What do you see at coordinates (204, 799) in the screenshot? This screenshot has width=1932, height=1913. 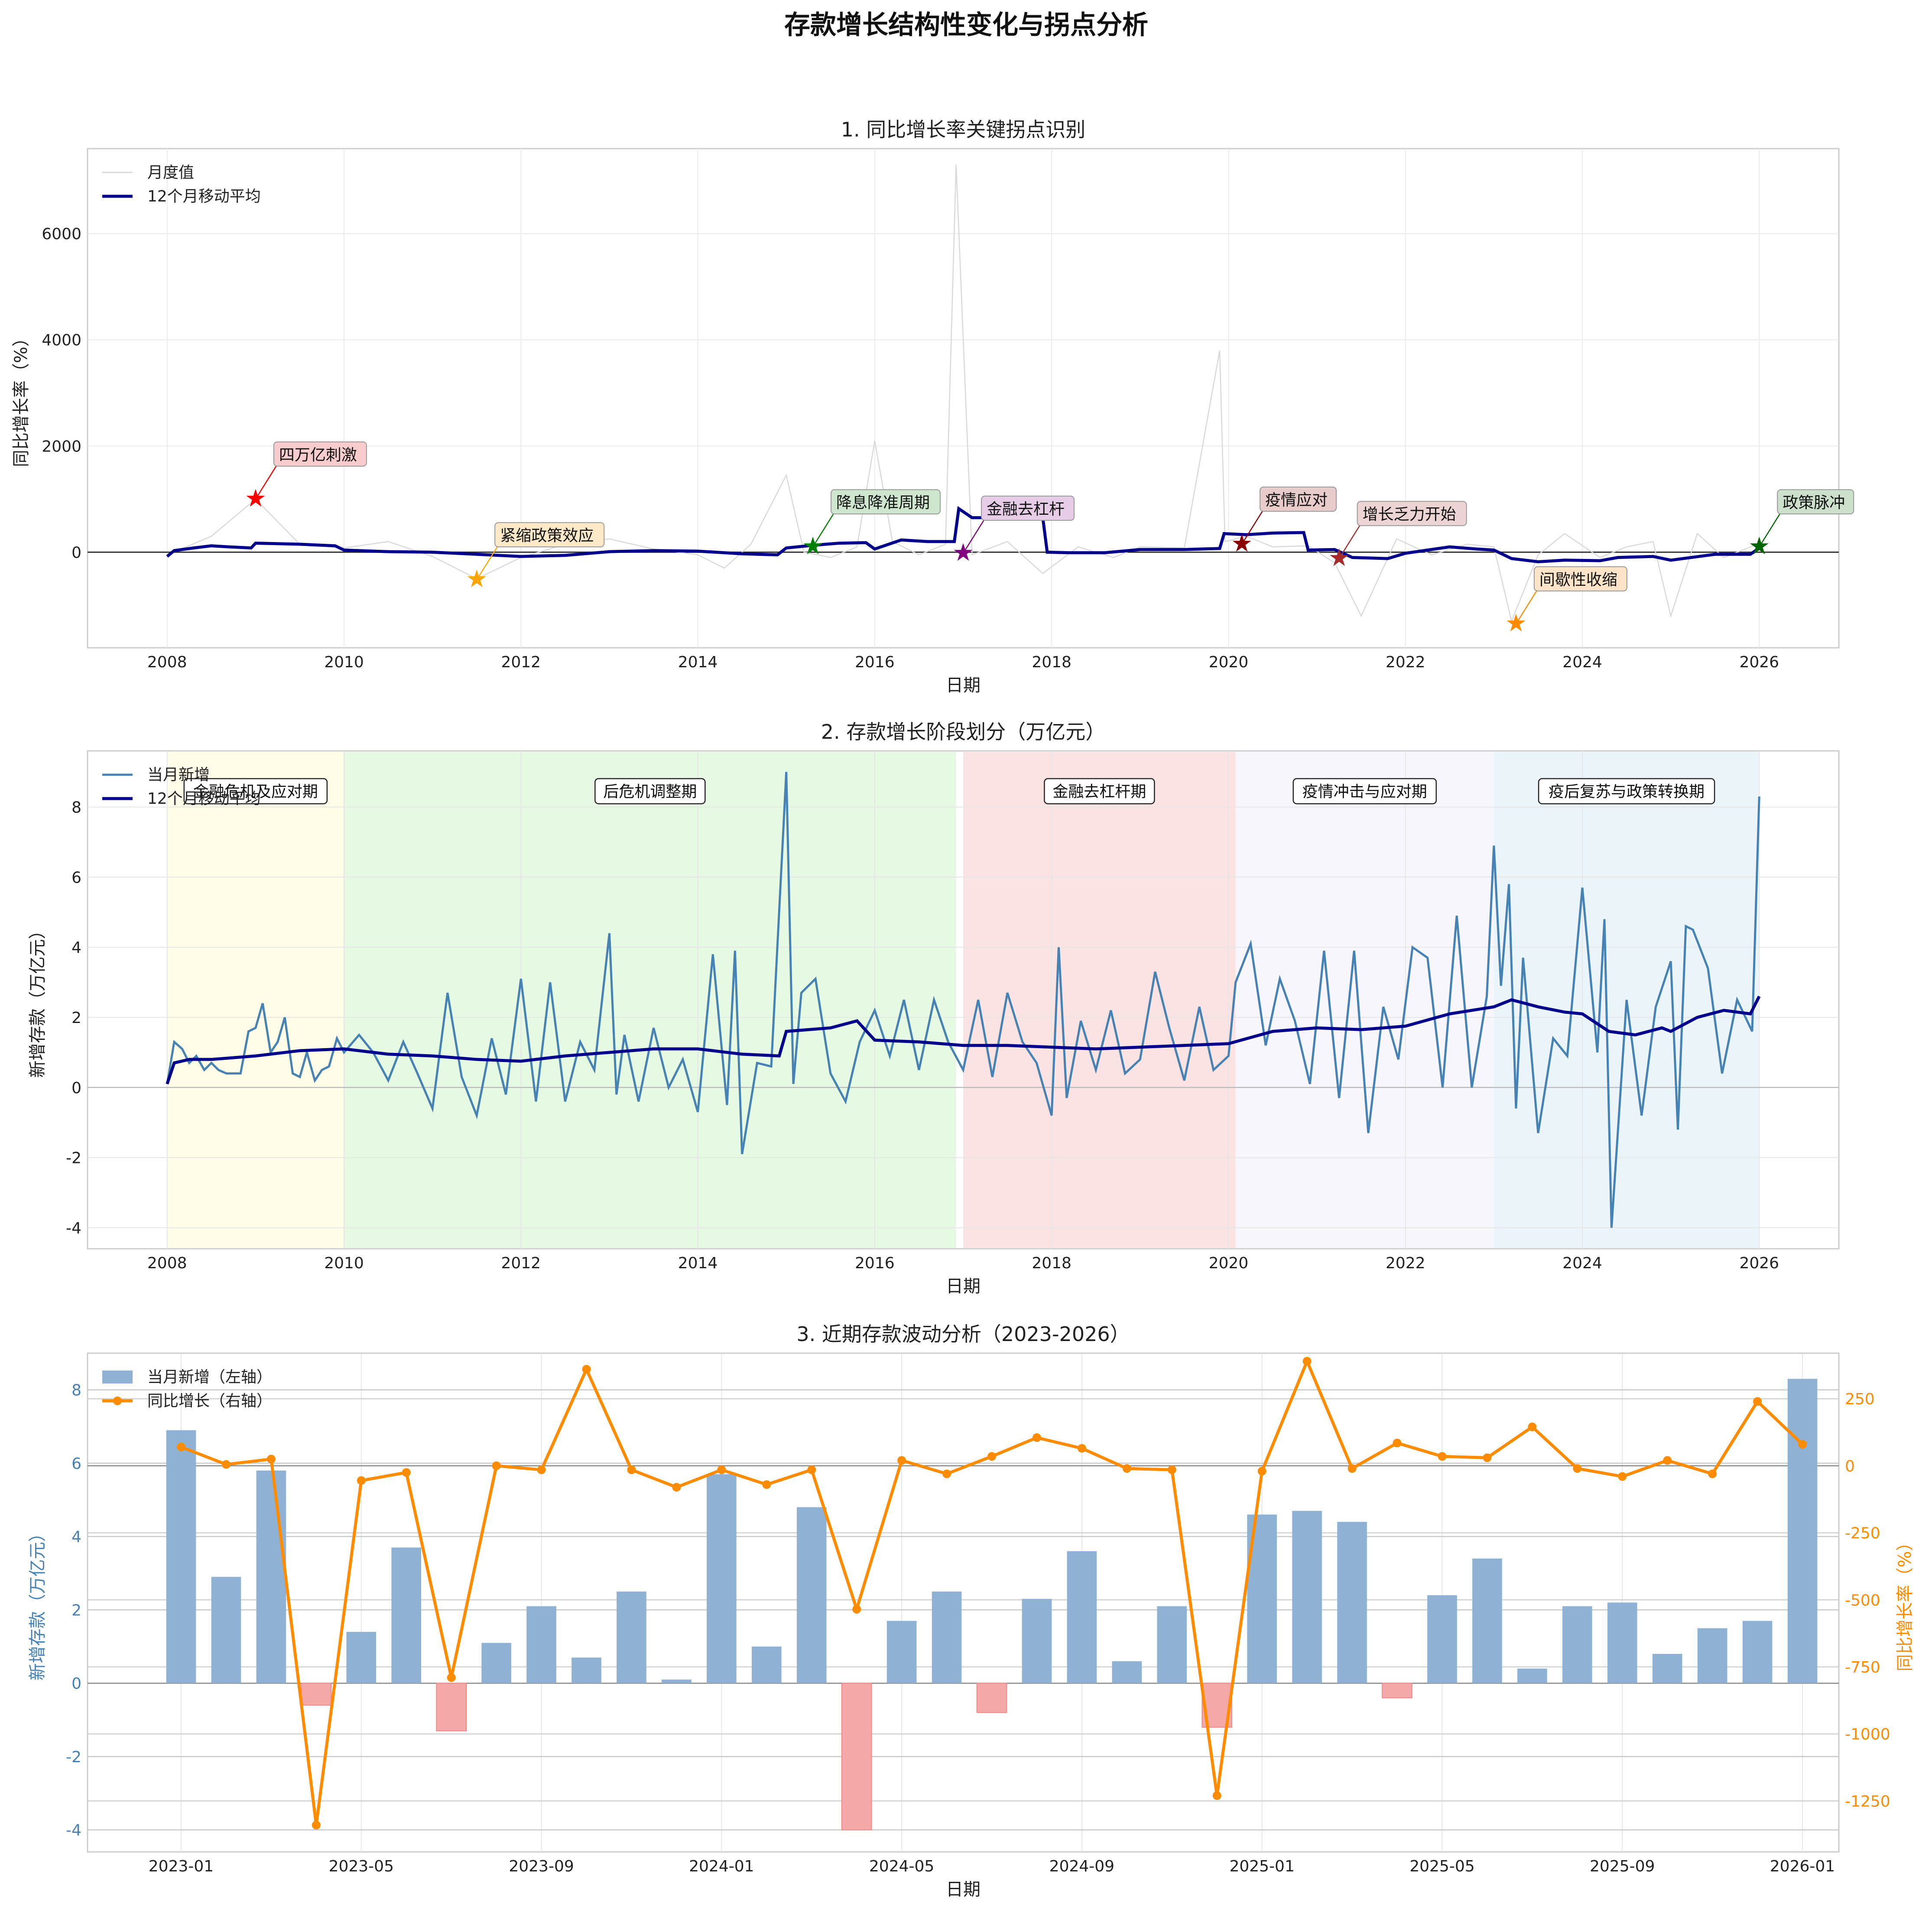 I see `legend-label: 12个月移动平均` at bounding box center [204, 799].